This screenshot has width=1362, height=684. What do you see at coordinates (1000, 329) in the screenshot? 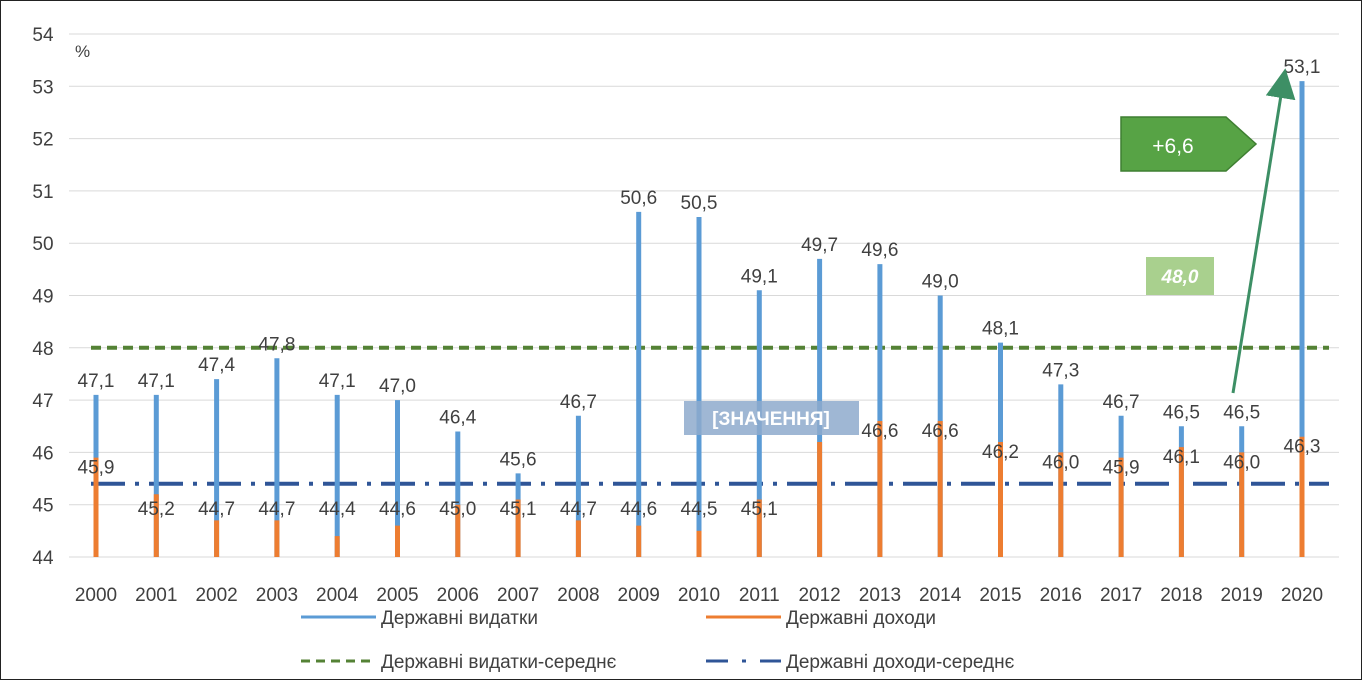
I see `expenditure-value-label: 48,1` at bounding box center [1000, 329].